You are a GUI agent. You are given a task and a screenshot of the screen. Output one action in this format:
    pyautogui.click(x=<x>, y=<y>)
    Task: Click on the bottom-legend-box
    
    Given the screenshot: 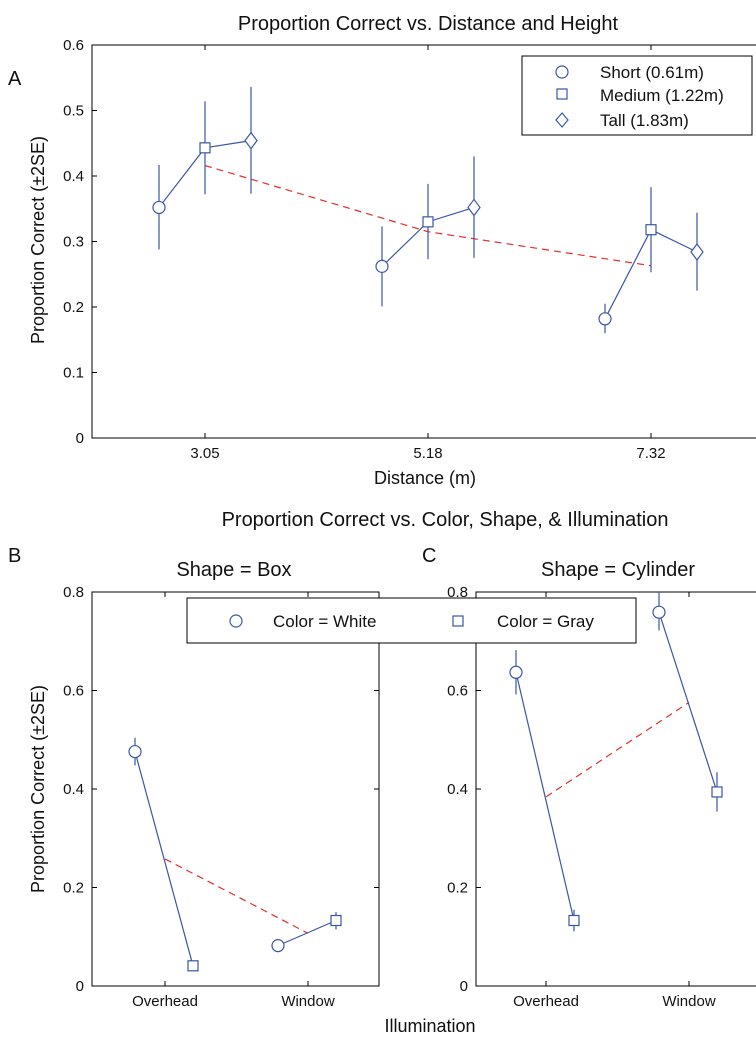 What is the action you would take?
    pyautogui.click(x=411, y=620)
    